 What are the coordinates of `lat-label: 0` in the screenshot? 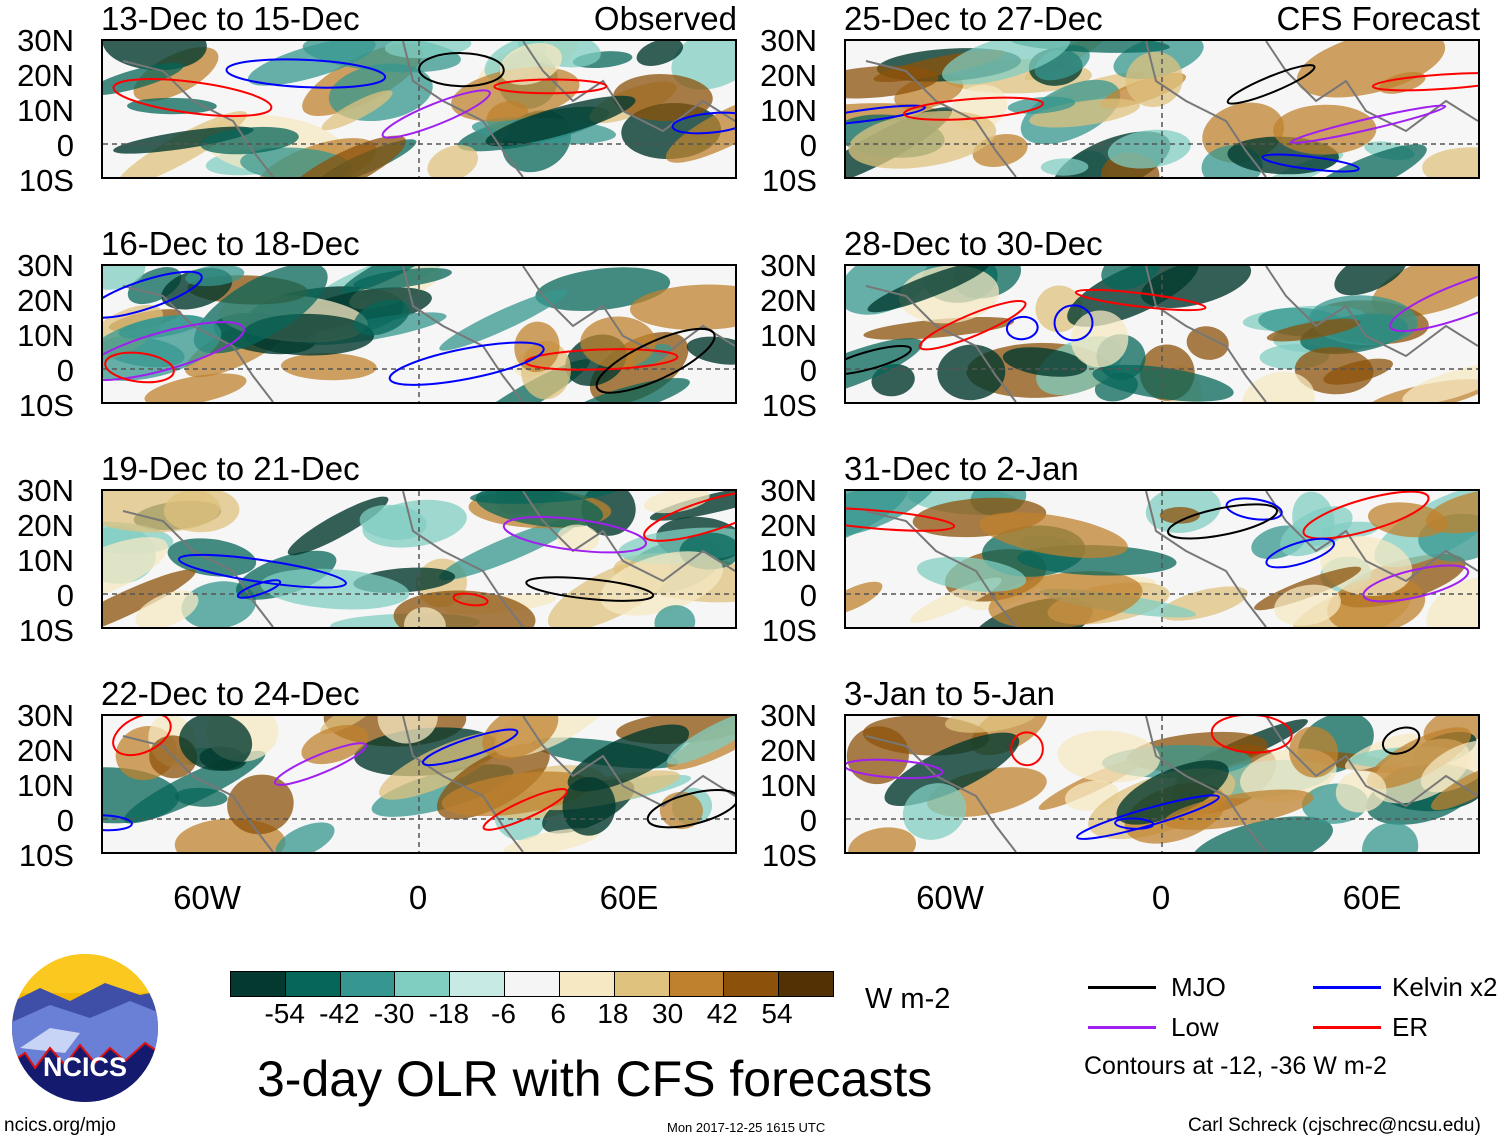 It's located at (65, 820).